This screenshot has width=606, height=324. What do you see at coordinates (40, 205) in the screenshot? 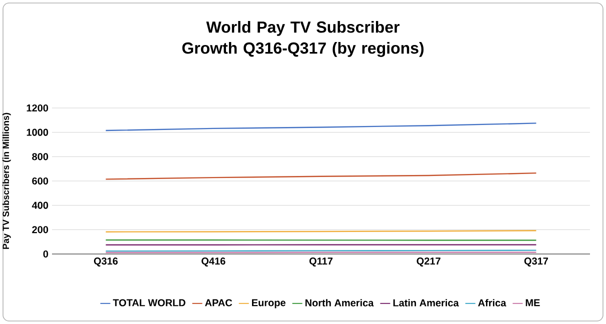
I see `y-tick-label: 400` at bounding box center [40, 205].